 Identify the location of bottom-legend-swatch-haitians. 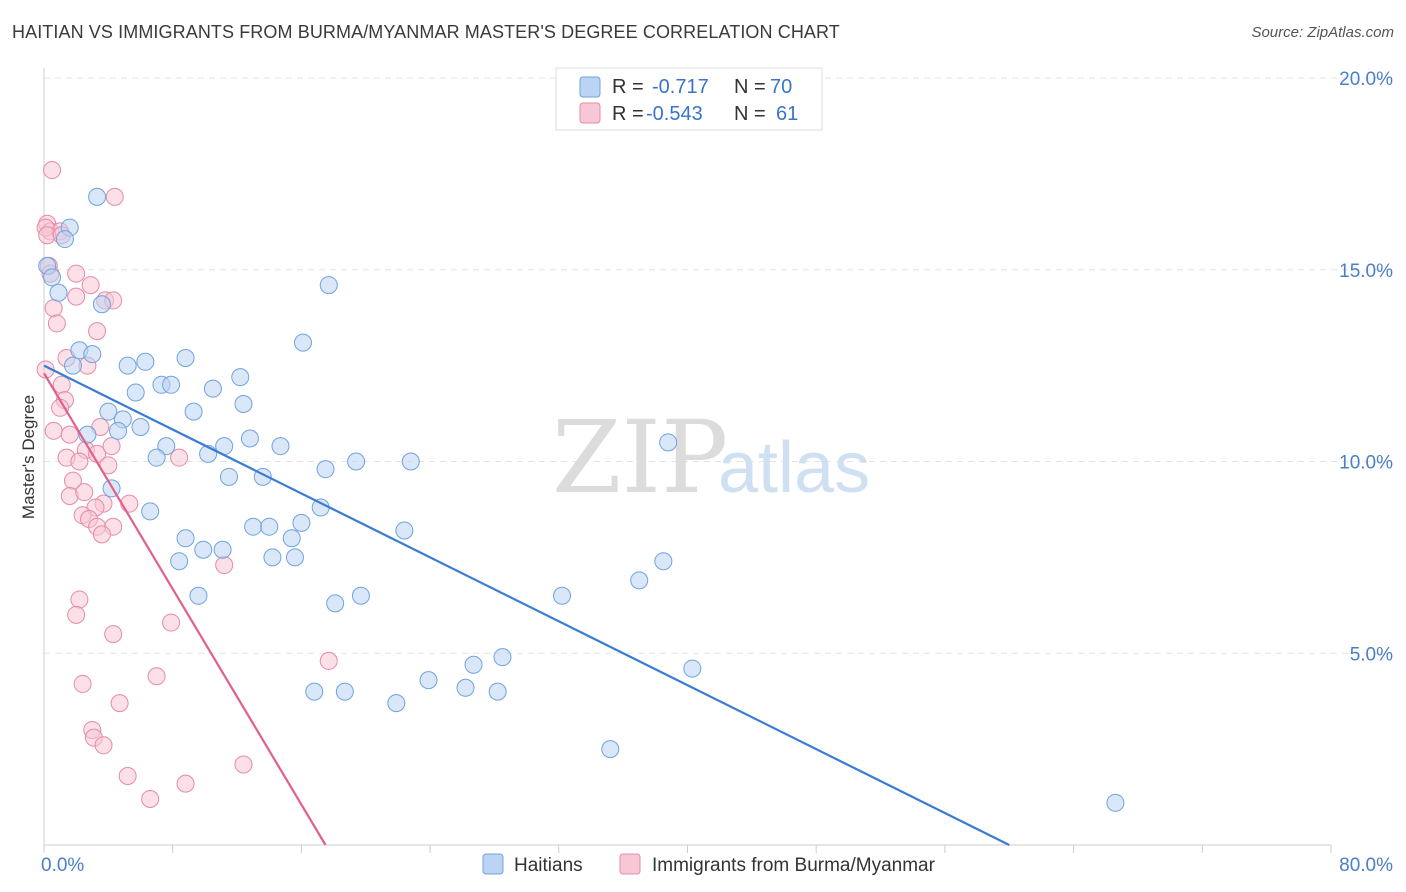
(493, 864).